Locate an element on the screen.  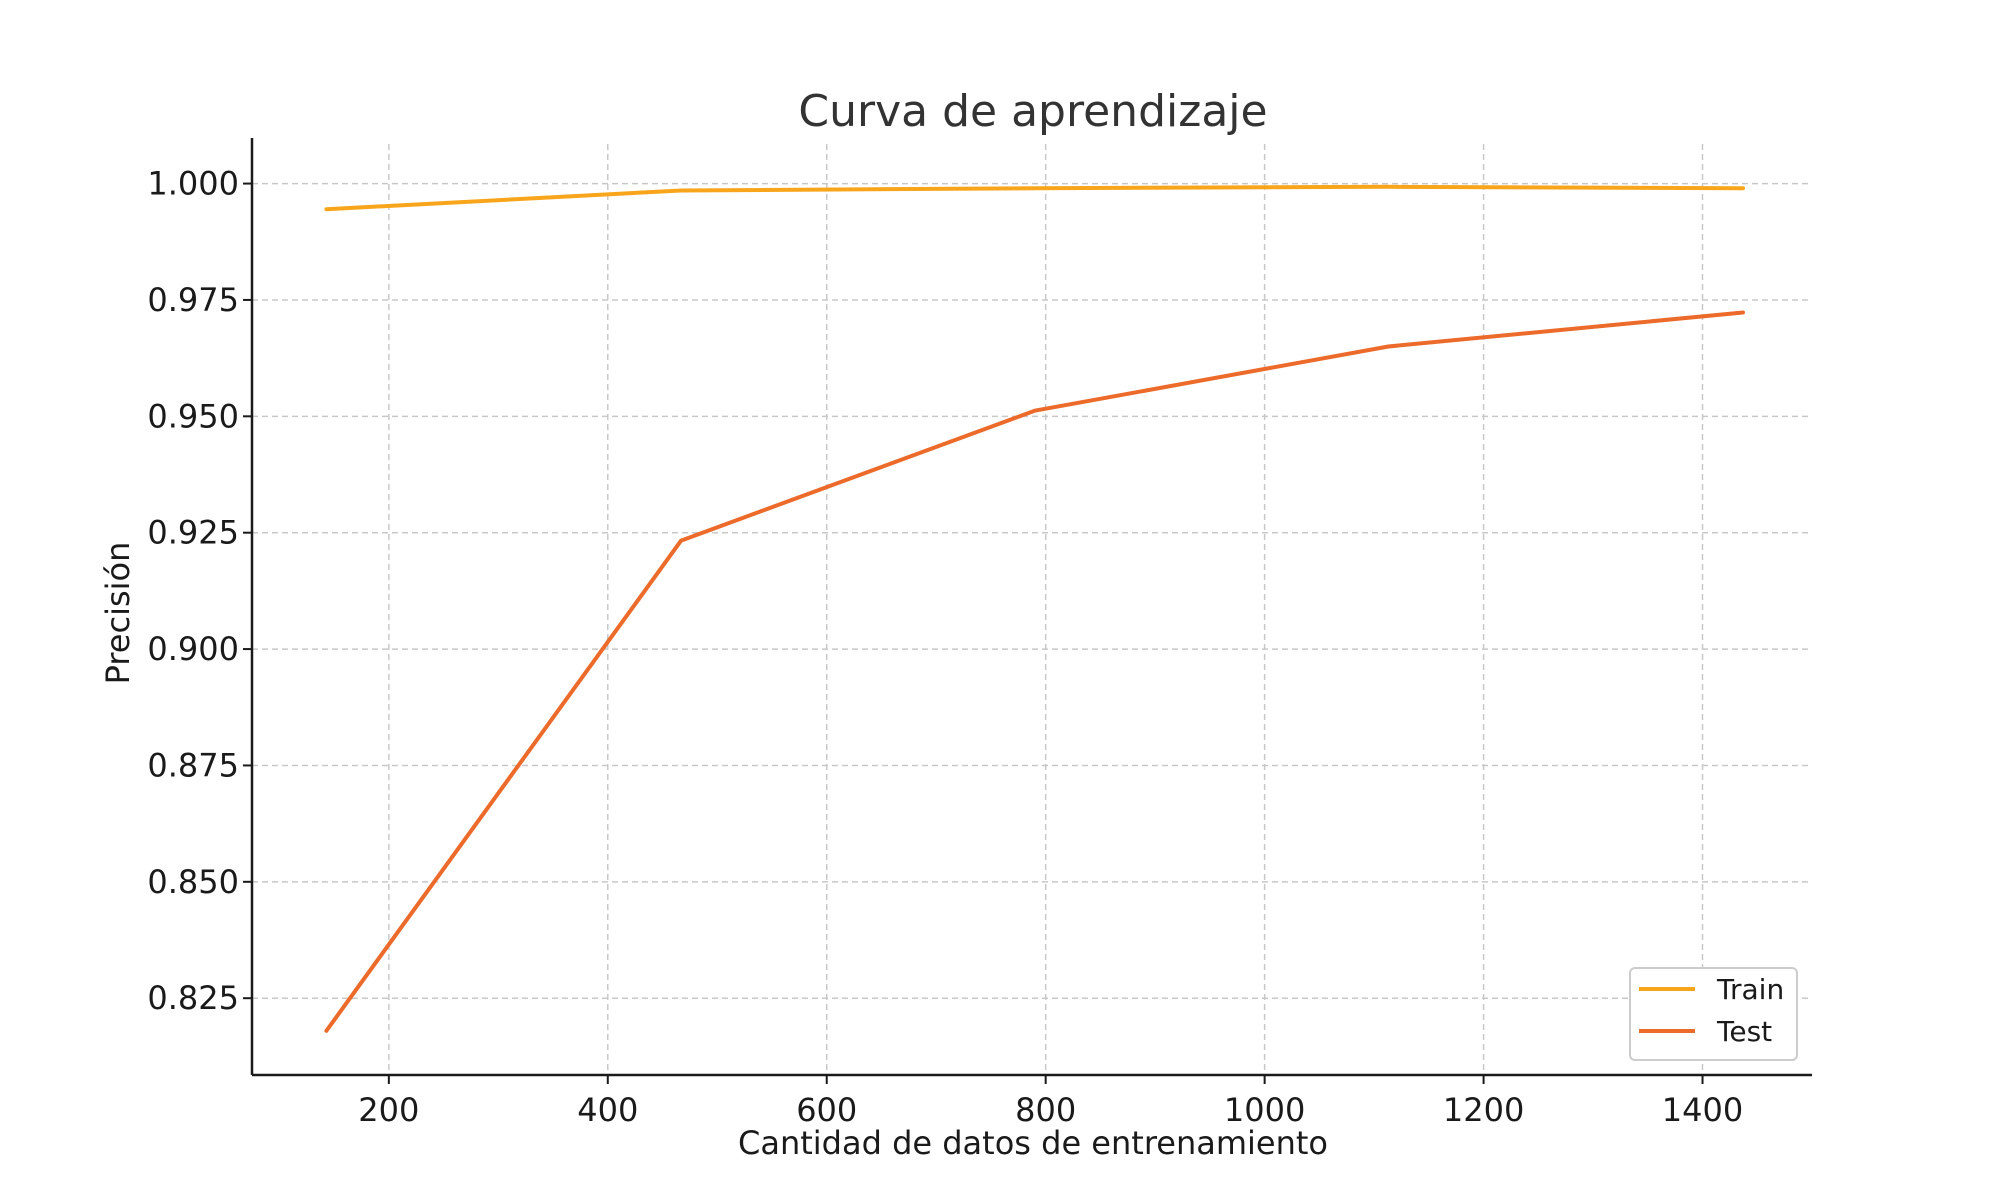
x-tick-label-1200: 1200 is located at coordinates (1483, 1110).